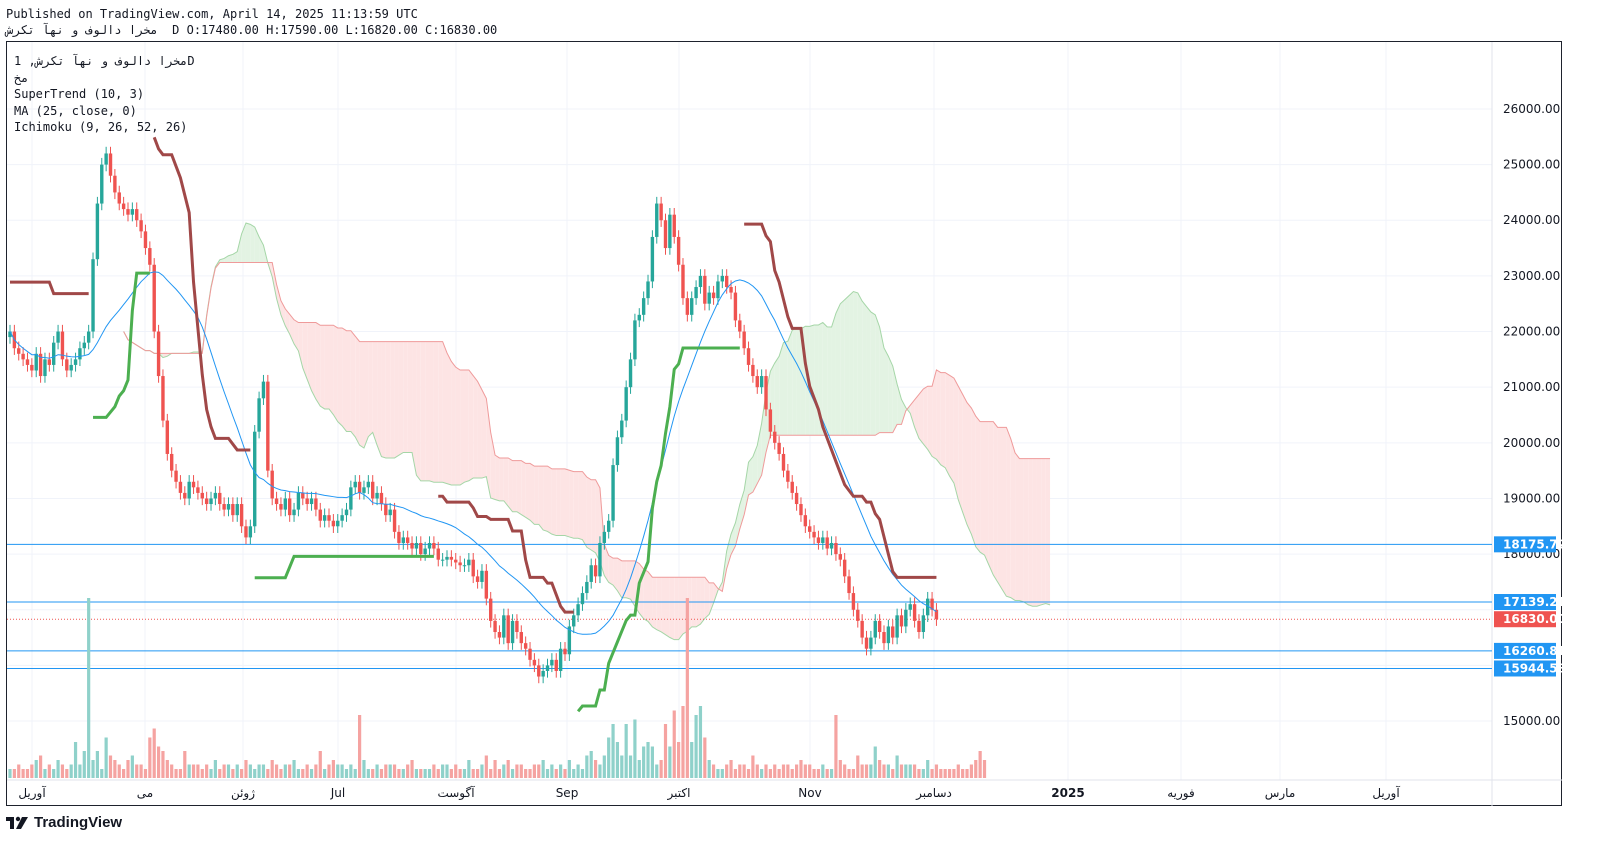  I want to click on price-level-tag-text: 18175.72, so click(1534, 544).